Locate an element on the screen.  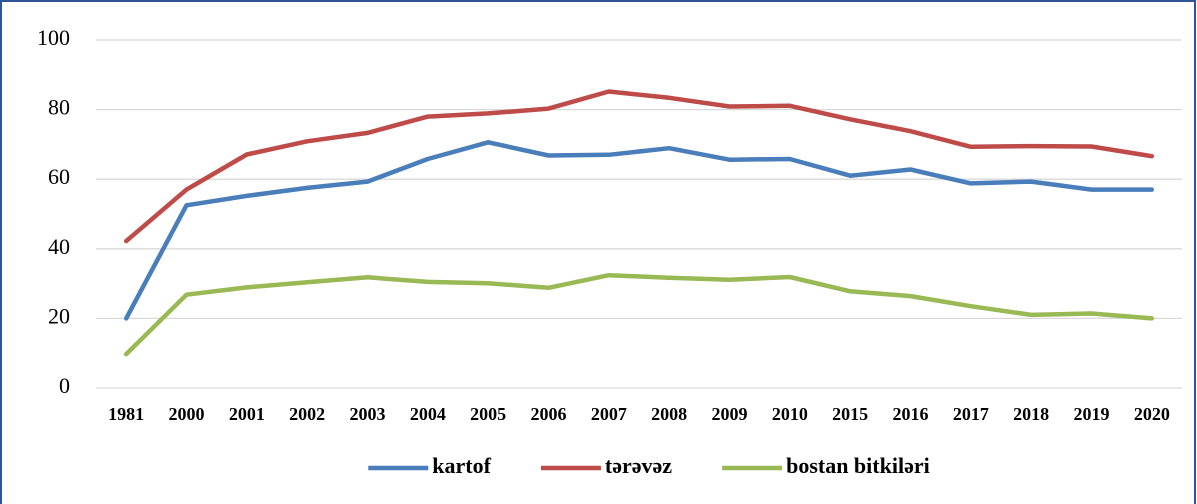
x-tick-label: 1981 is located at coordinates (126, 414).